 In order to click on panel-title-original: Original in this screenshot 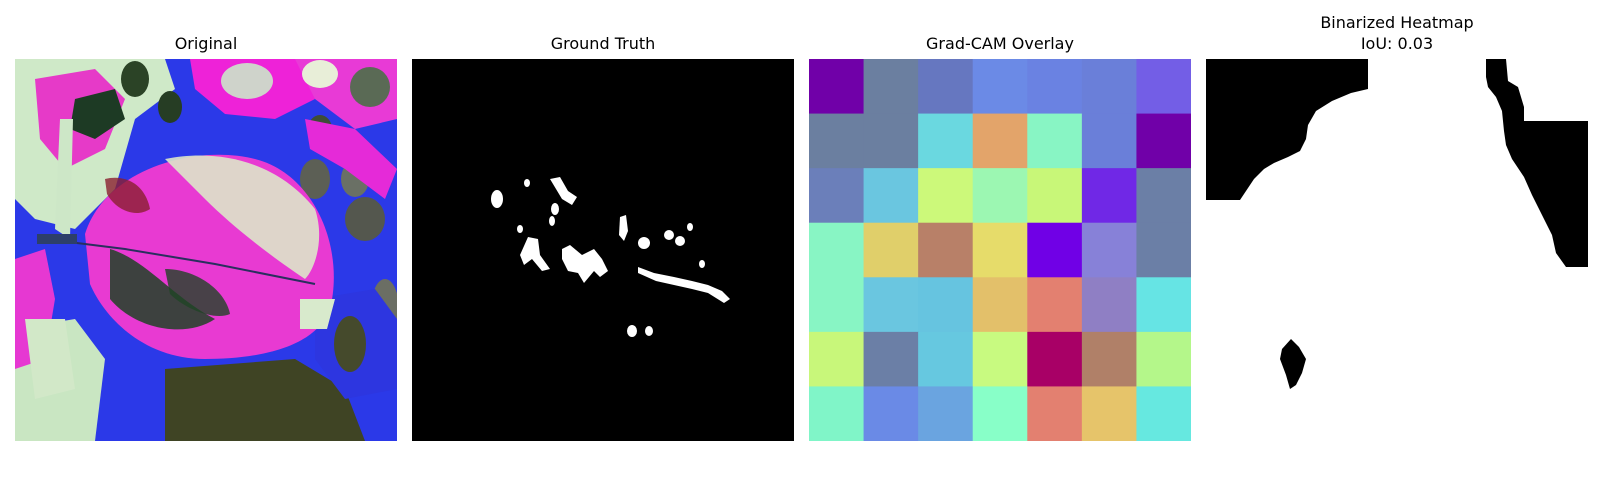, I will do `click(206, 43)`.